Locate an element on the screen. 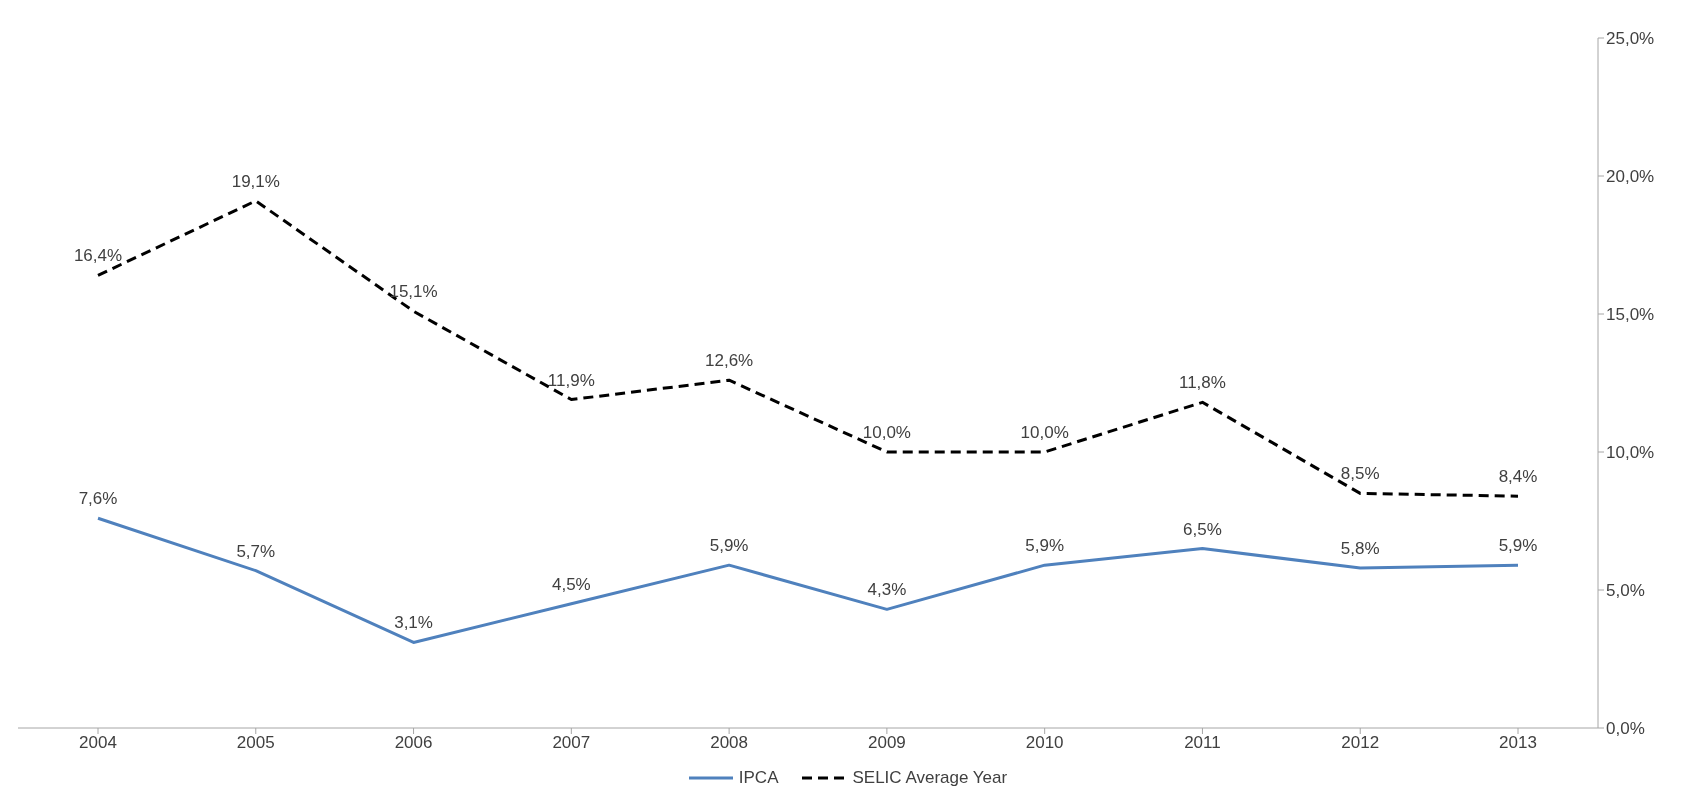 The image size is (1706, 810). x-tick-label: 2006 is located at coordinates (413, 743).